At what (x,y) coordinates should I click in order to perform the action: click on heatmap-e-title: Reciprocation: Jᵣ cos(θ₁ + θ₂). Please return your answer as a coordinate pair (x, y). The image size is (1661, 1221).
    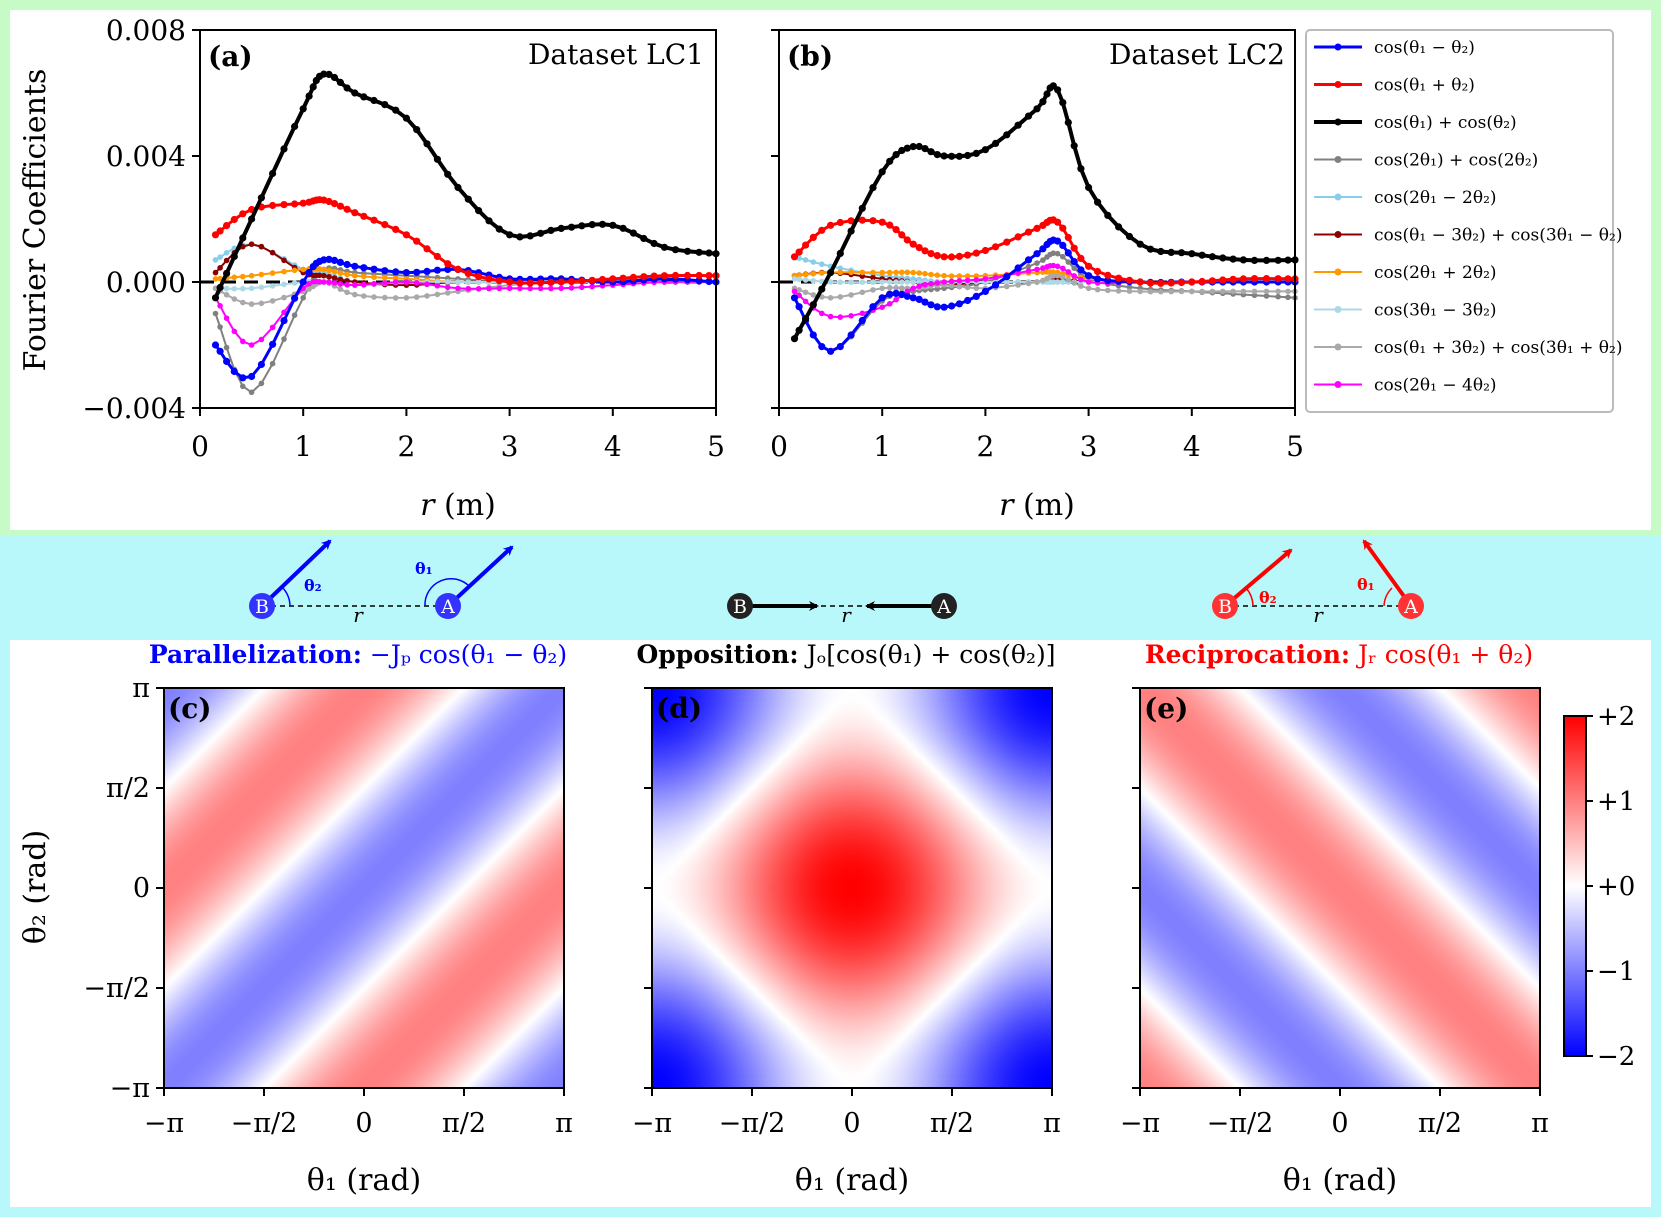
    Looking at the image, I should click on (1339, 654).